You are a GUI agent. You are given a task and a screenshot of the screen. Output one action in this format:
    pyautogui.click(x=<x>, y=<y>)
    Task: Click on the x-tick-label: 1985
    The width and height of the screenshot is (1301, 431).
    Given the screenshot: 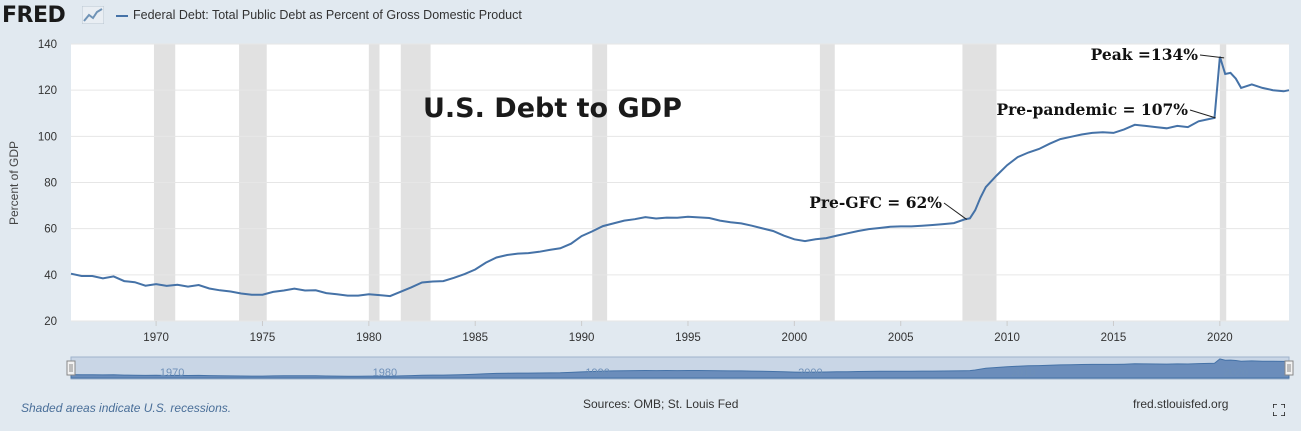 What is the action you would take?
    pyautogui.click(x=475, y=338)
    